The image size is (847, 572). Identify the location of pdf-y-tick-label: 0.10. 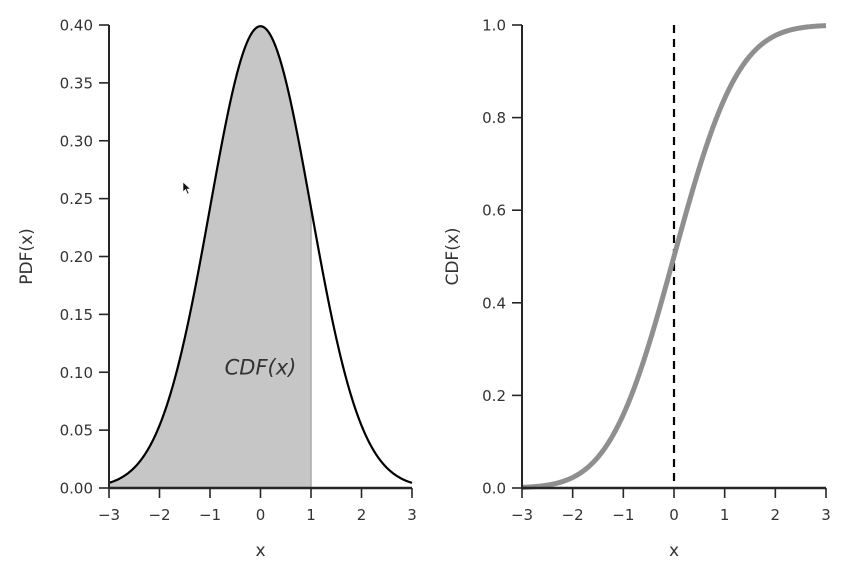
(76, 373).